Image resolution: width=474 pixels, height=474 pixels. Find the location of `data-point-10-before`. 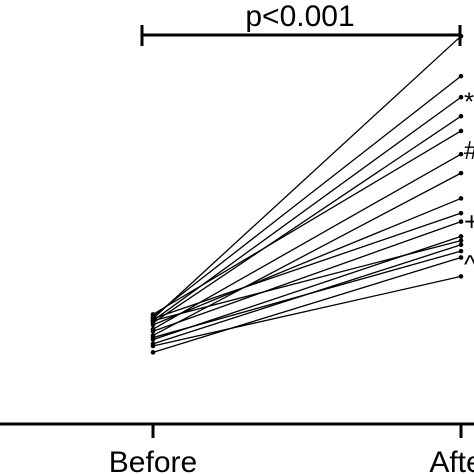

data-point-10-before is located at coordinates (153, 331).